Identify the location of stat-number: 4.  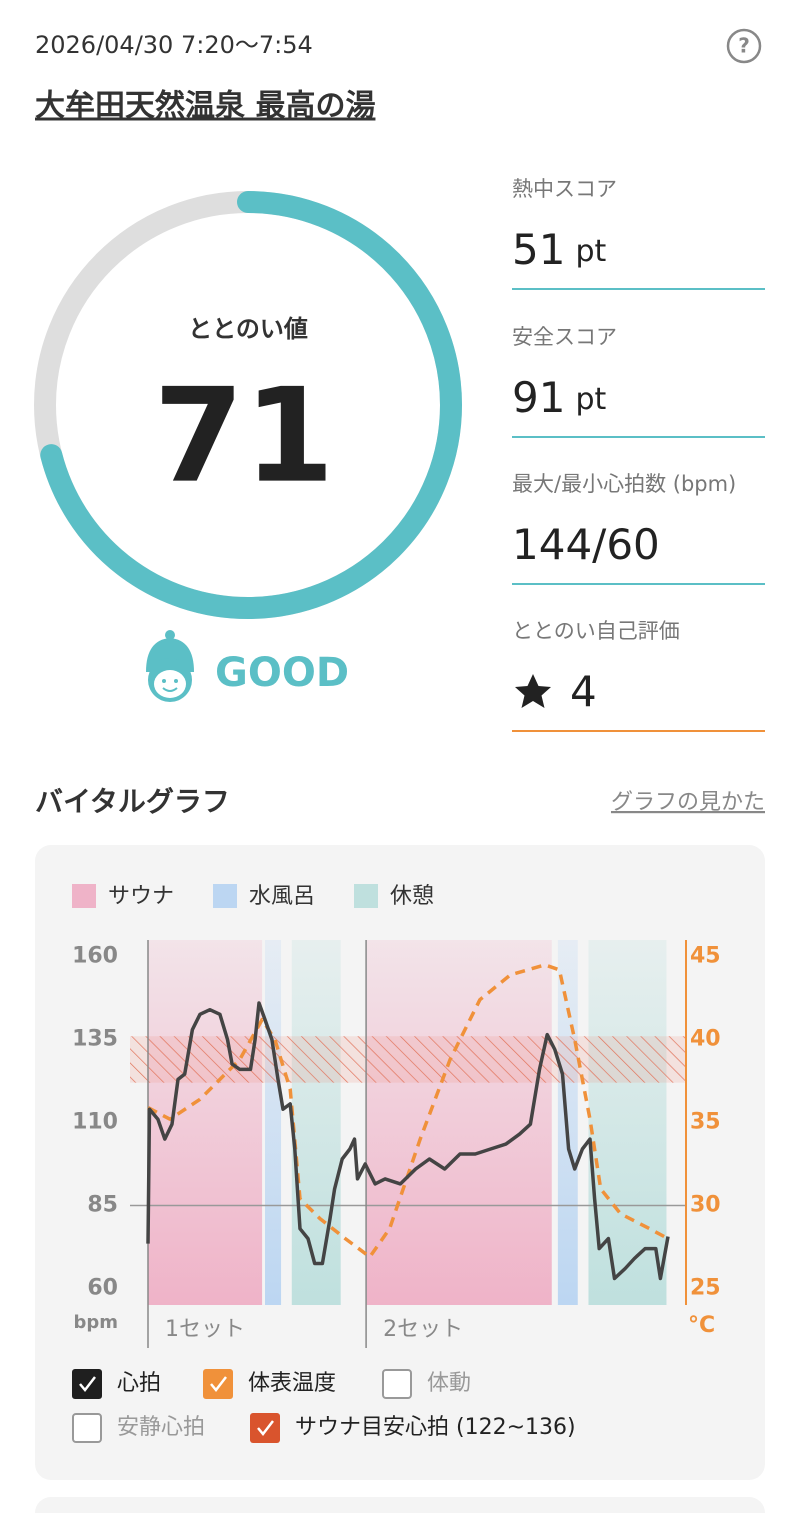
(583, 691).